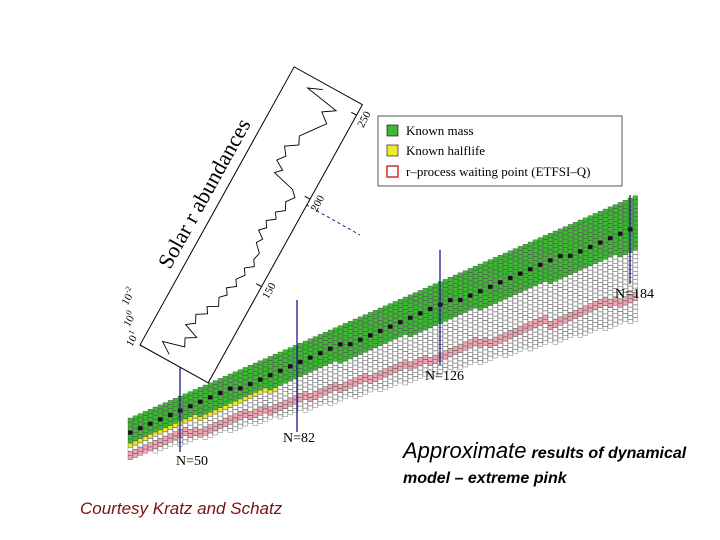 The width and height of the screenshot is (720, 540). What do you see at coordinates (392, 150) in the screenshot?
I see `legend-swatch` at bounding box center [392, 150].